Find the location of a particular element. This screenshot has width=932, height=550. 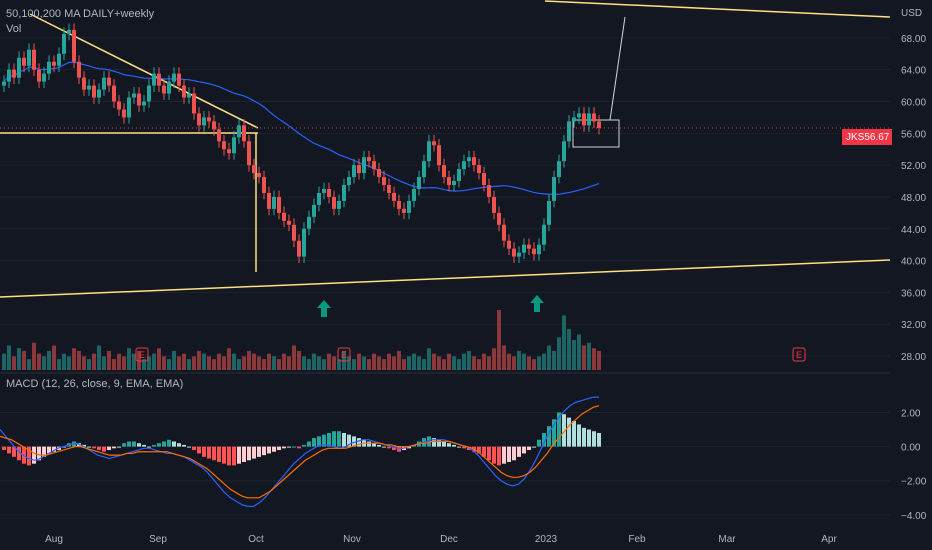

time-axis: Aug Sep Oct Nov Dec 2023 Feb Mar Apr is located at coordinates (441, 539).